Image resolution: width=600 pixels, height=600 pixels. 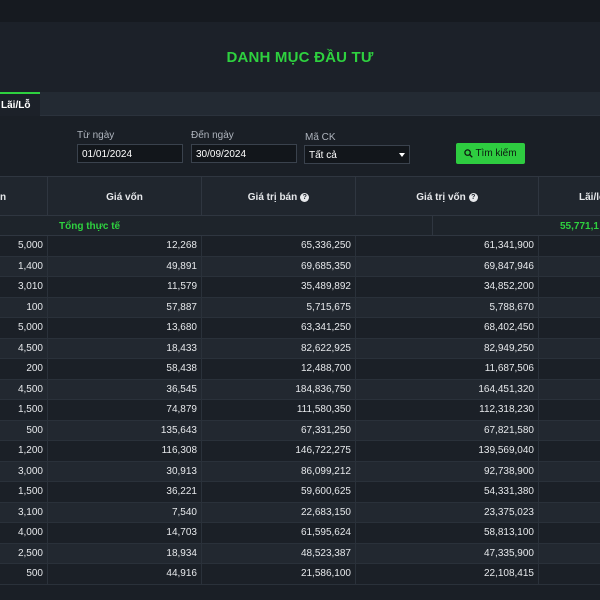 What do you see at coordinates (579, 226) in the screenshot?
I see `total-profit-value: 55,771,1` at bounding box center [579, 226].